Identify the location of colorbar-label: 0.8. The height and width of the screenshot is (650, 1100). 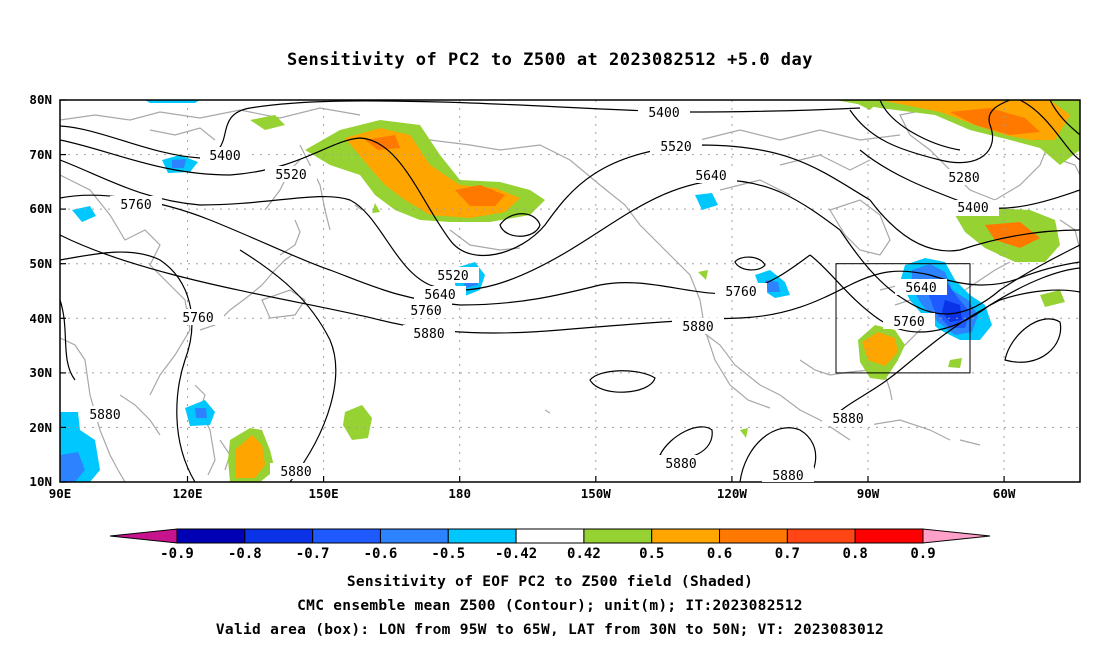
(855, 554).